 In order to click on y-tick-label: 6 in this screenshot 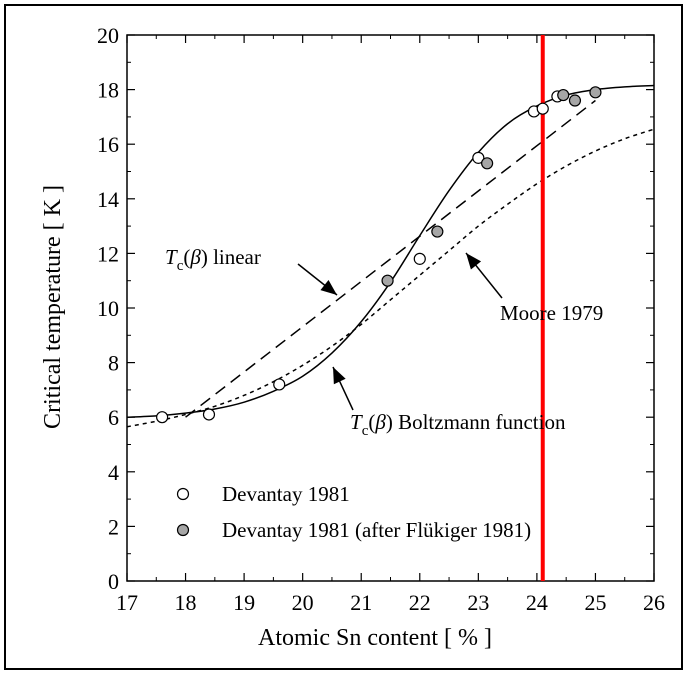, I will do `click(113, 417)`.